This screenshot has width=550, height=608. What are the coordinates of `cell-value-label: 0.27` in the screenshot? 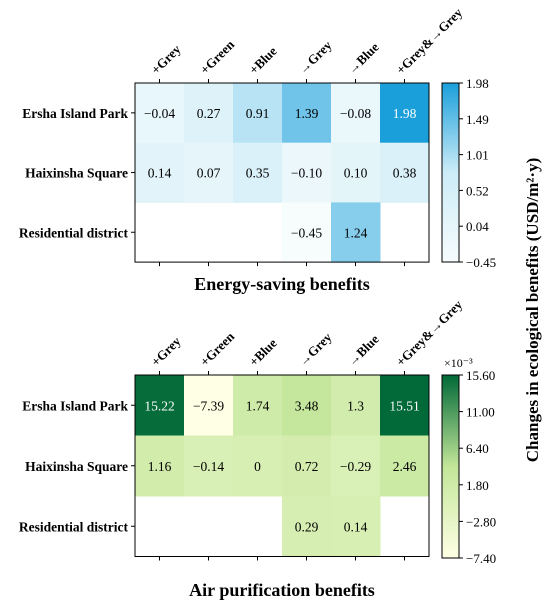 It's located at (209, 113).